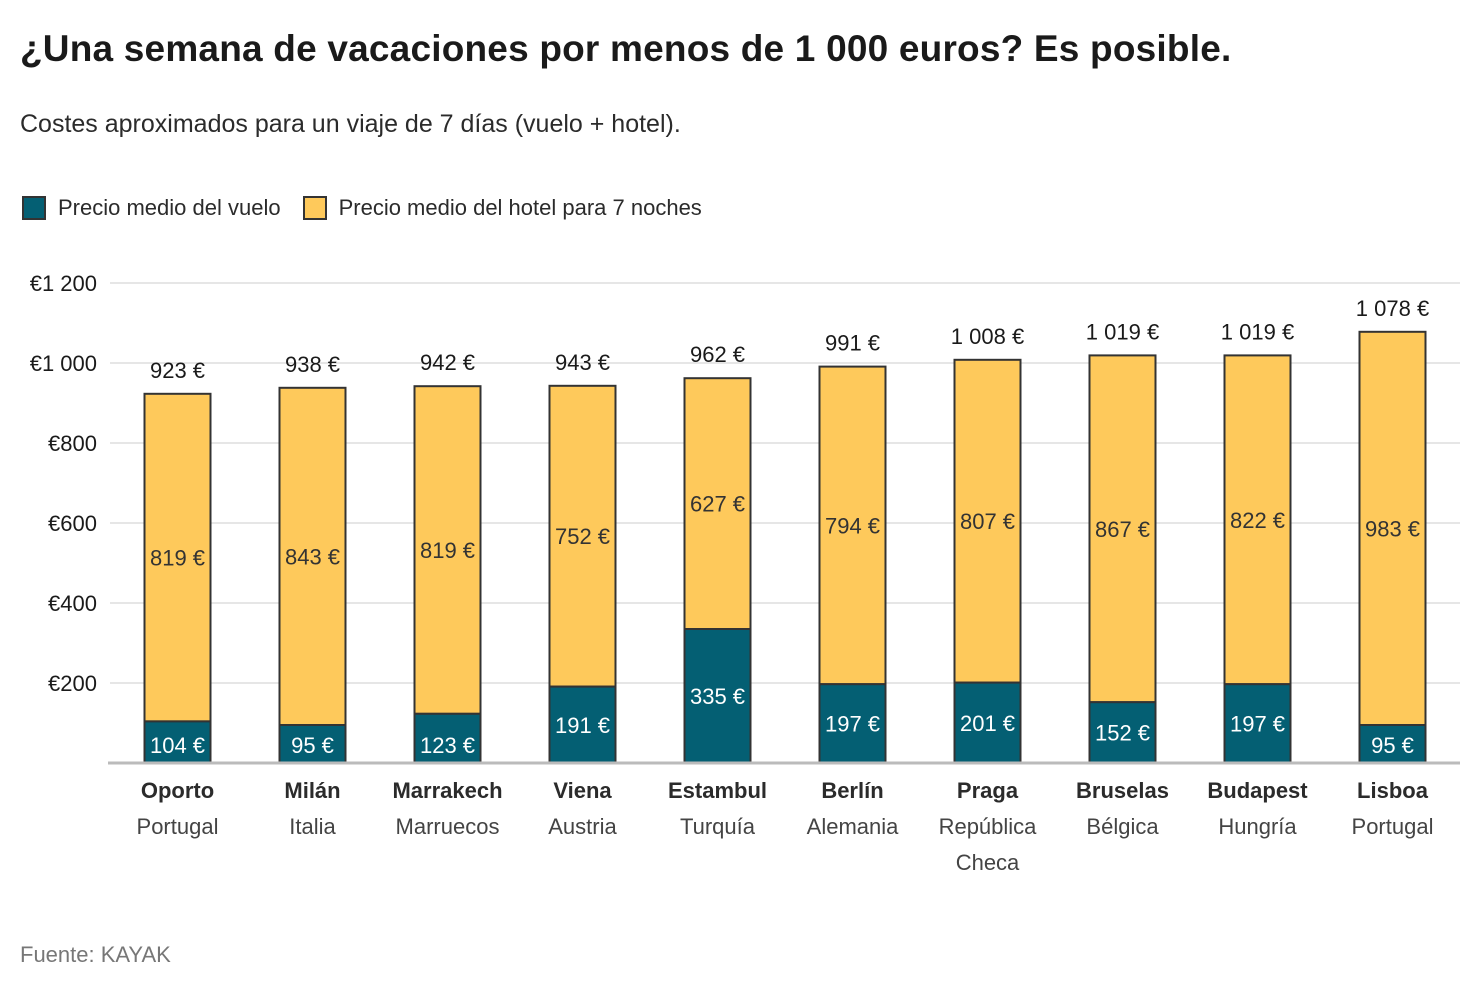  Describe the element at coordinates (177, 370) in the screenshot. I see `data-label-total: 923 €` at that location.